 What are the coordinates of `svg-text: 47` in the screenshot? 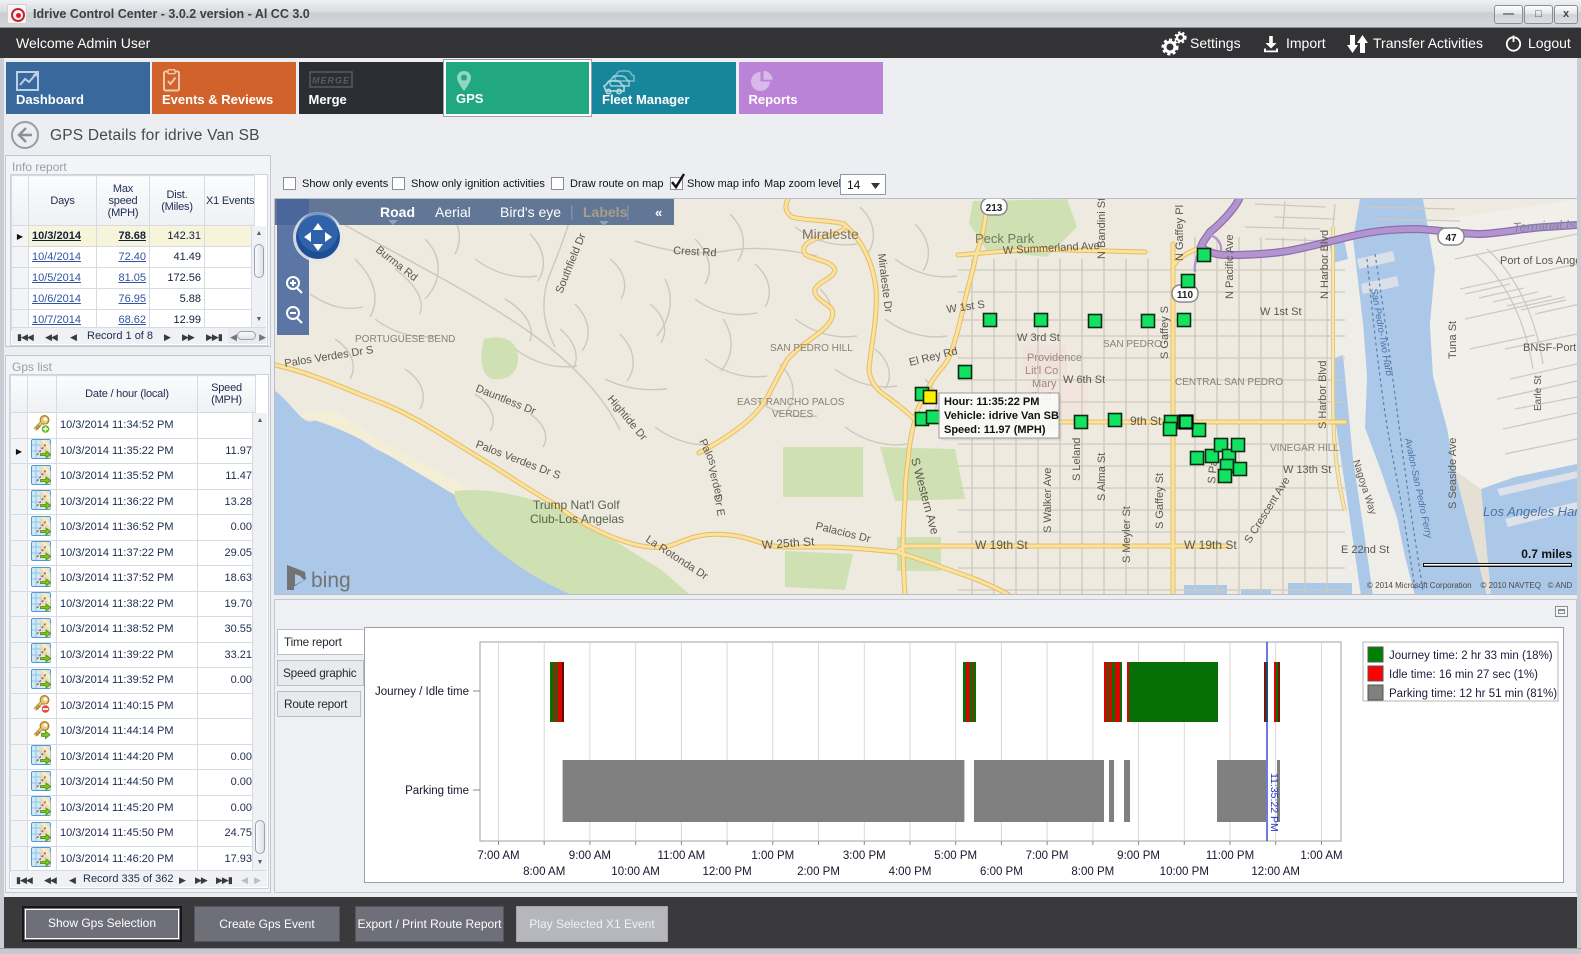 It's located at (1451, 238).